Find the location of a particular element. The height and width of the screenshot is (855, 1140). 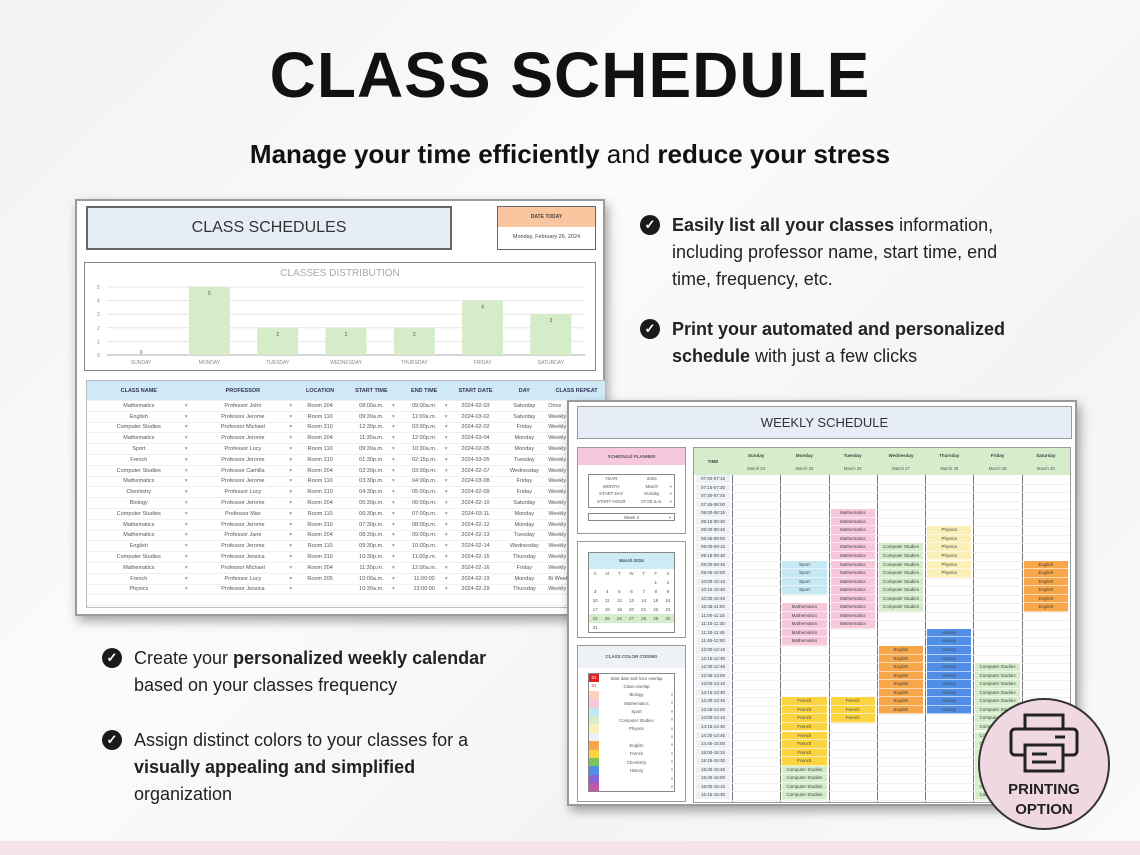

table-cell: 10:00p.m. ▾ is located at coordinates (429, 546).